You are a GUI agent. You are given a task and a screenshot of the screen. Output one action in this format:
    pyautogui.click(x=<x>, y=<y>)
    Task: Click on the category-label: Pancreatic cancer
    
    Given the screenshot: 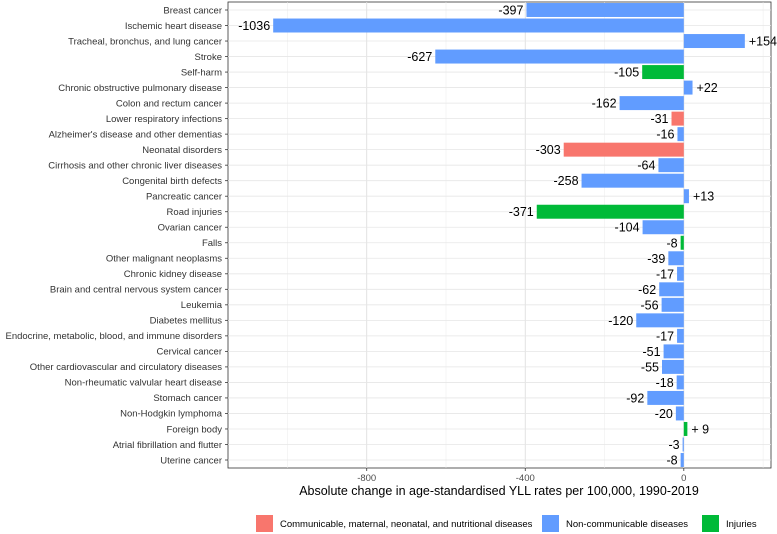 What is the action you would take?
    pyautogui.click(x=184, y=197)
    